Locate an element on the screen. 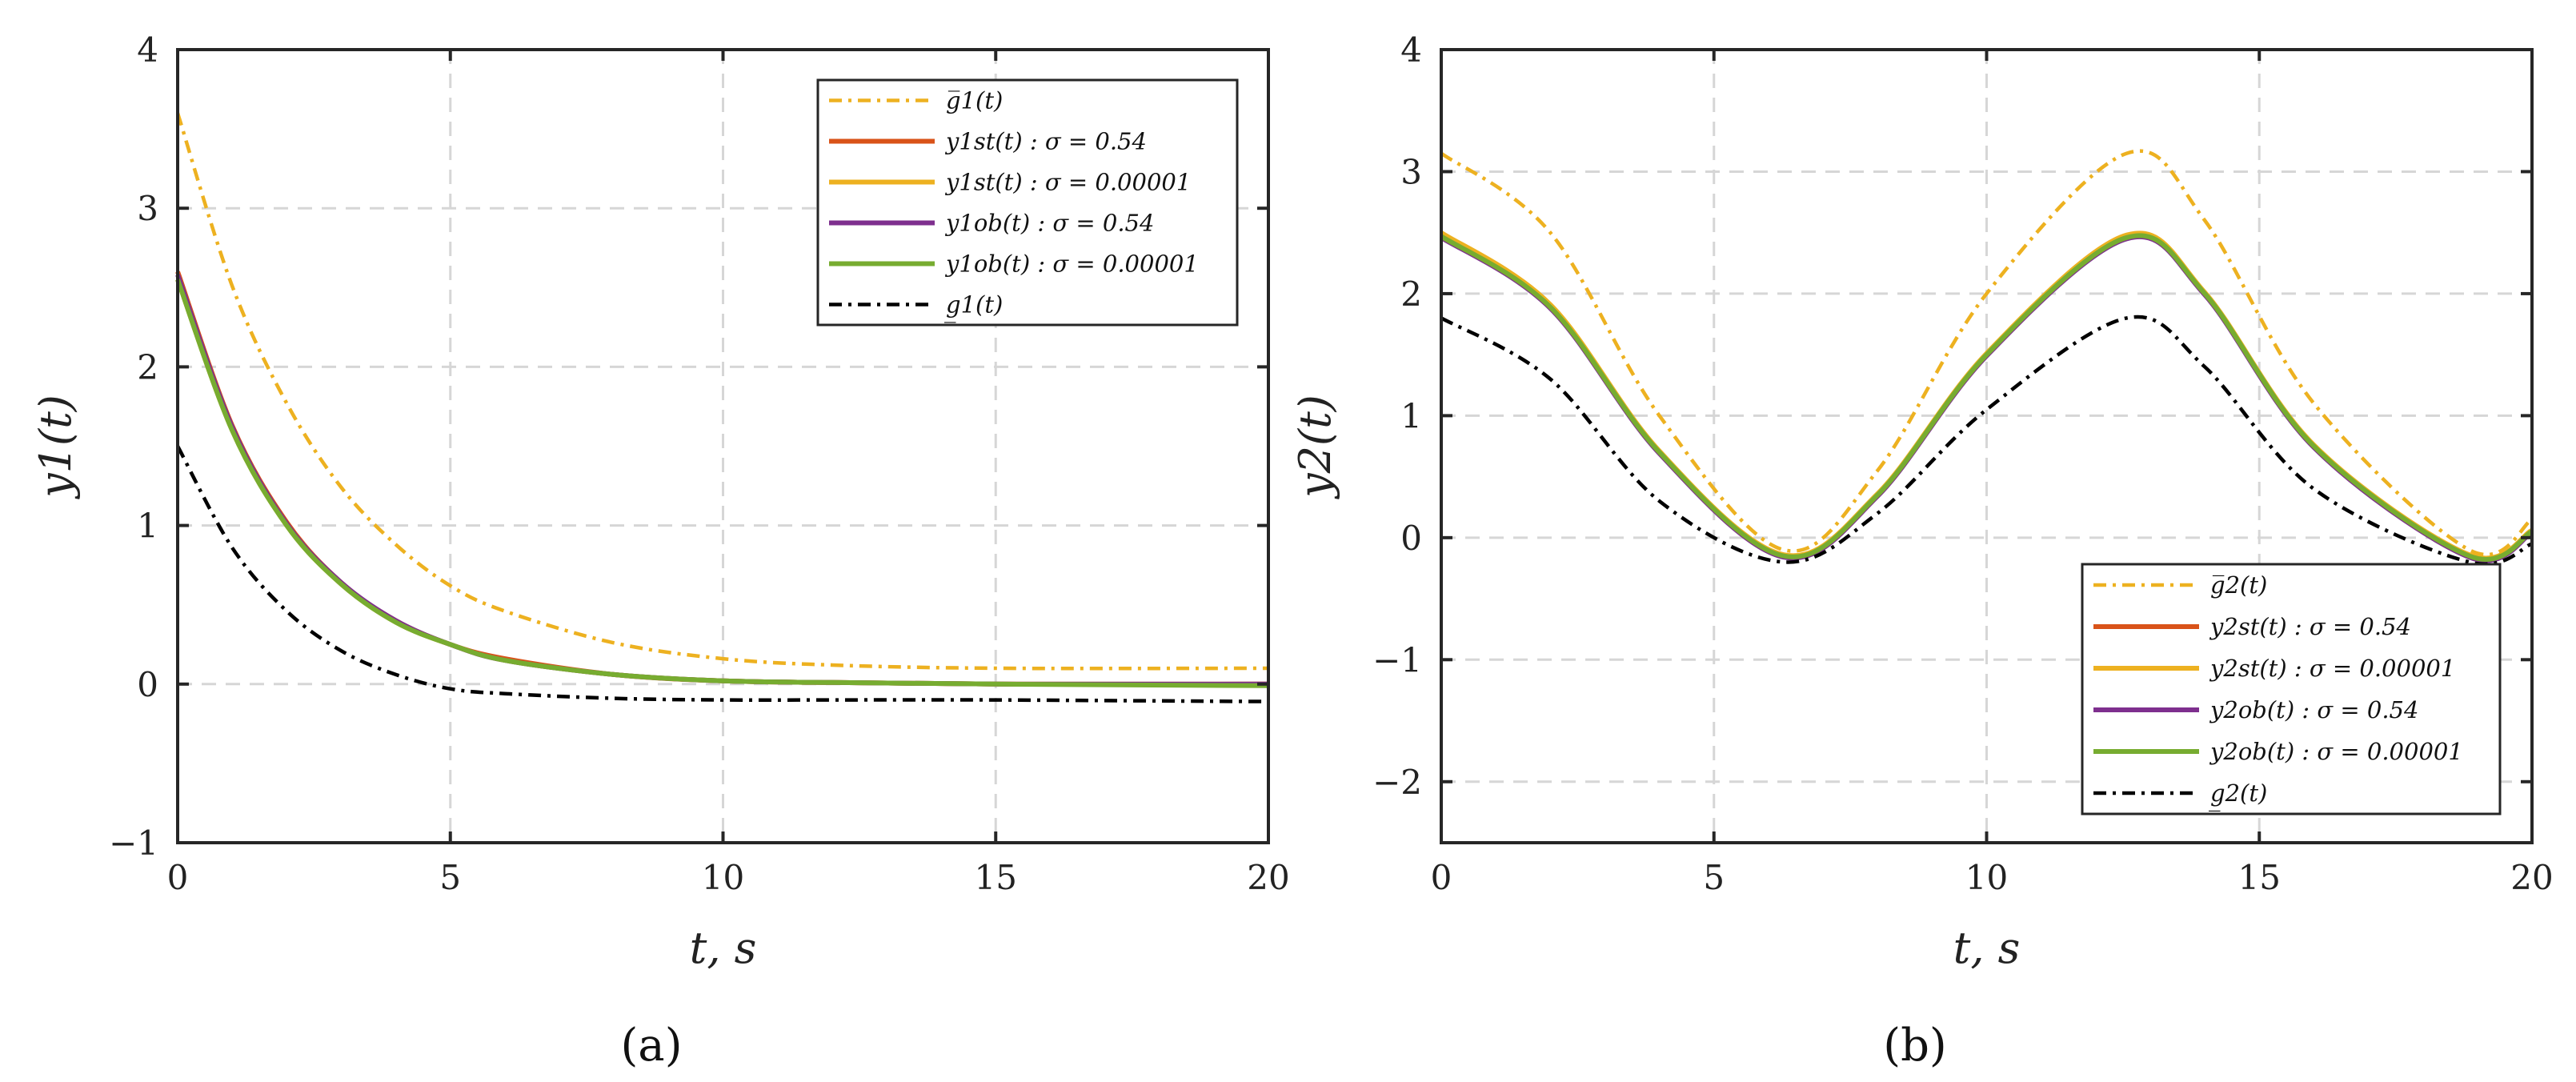 Image resolution: width=2576 pixels, height=1082 pixels. legend-entry-label: y2ob(t) : σ = 0.54 is located at coordinates (2313, 710).